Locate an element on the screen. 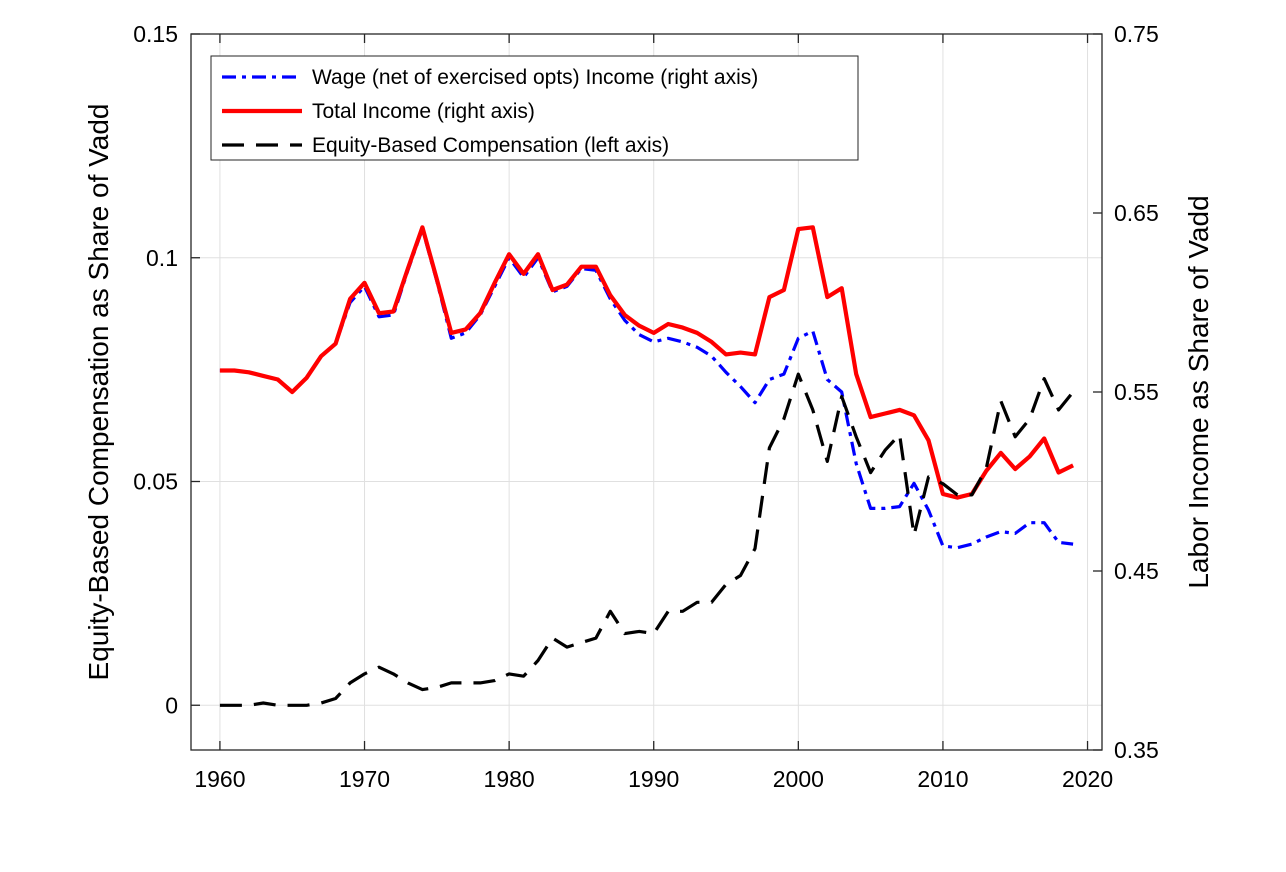  y-right-tick-label: 0.75 is located at coordinates (1136, 34).